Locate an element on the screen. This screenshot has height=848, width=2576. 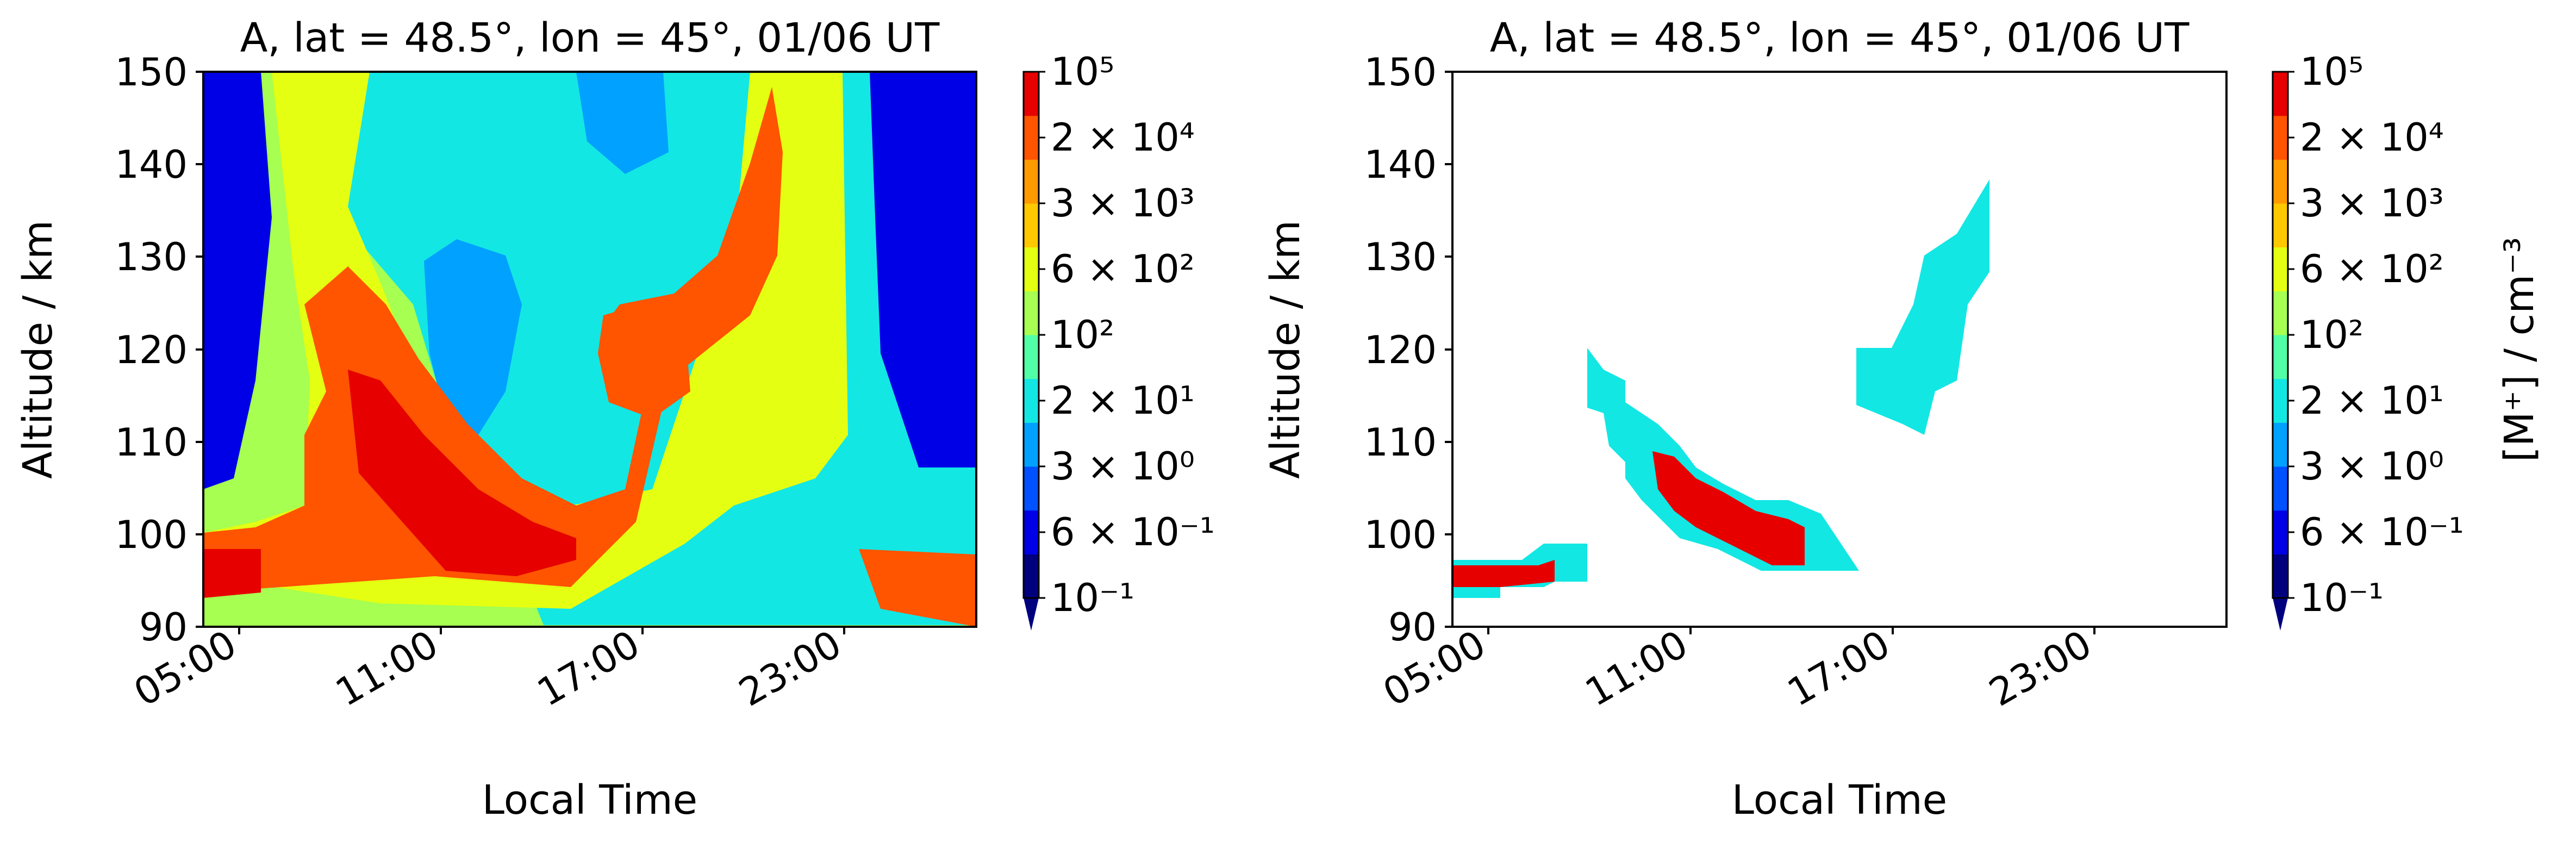
left-y-tick-label: 100 is located at coordinates (151, 535).